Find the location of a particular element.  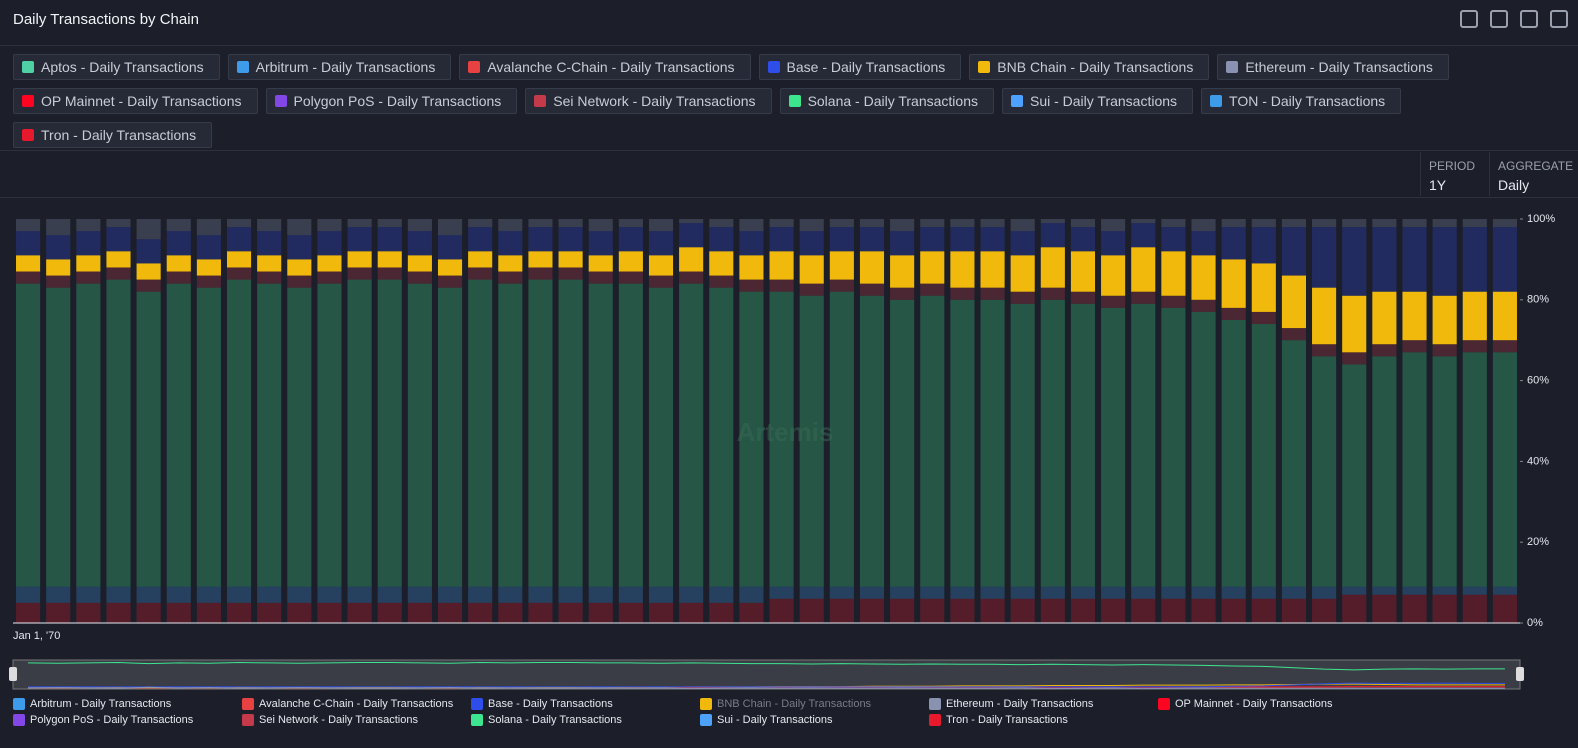

sum-button is located at coordinates (1499, 19).